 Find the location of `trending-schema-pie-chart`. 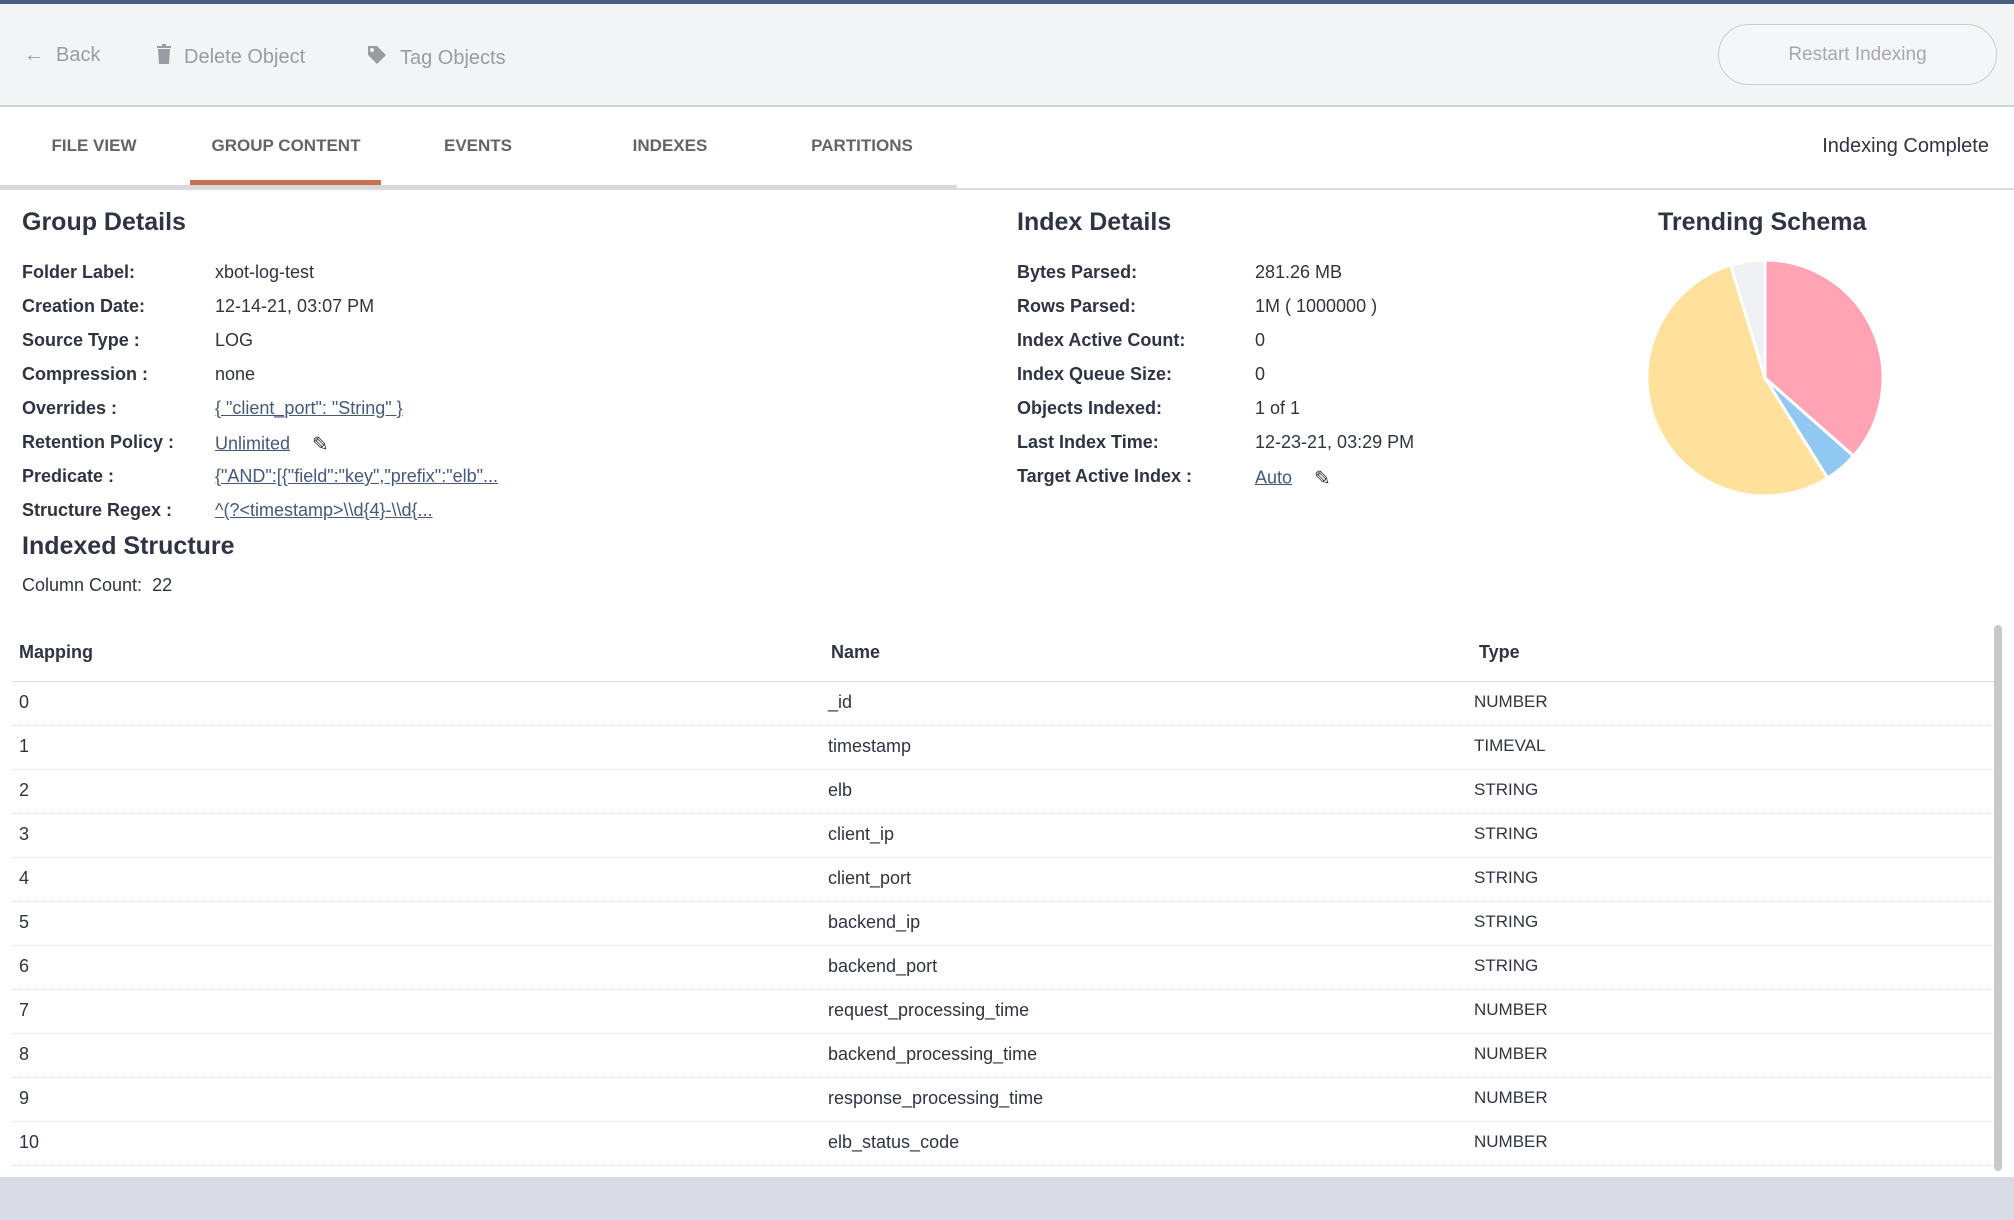

trending-schema-pie-chart is located at coordinates (1765, 378).